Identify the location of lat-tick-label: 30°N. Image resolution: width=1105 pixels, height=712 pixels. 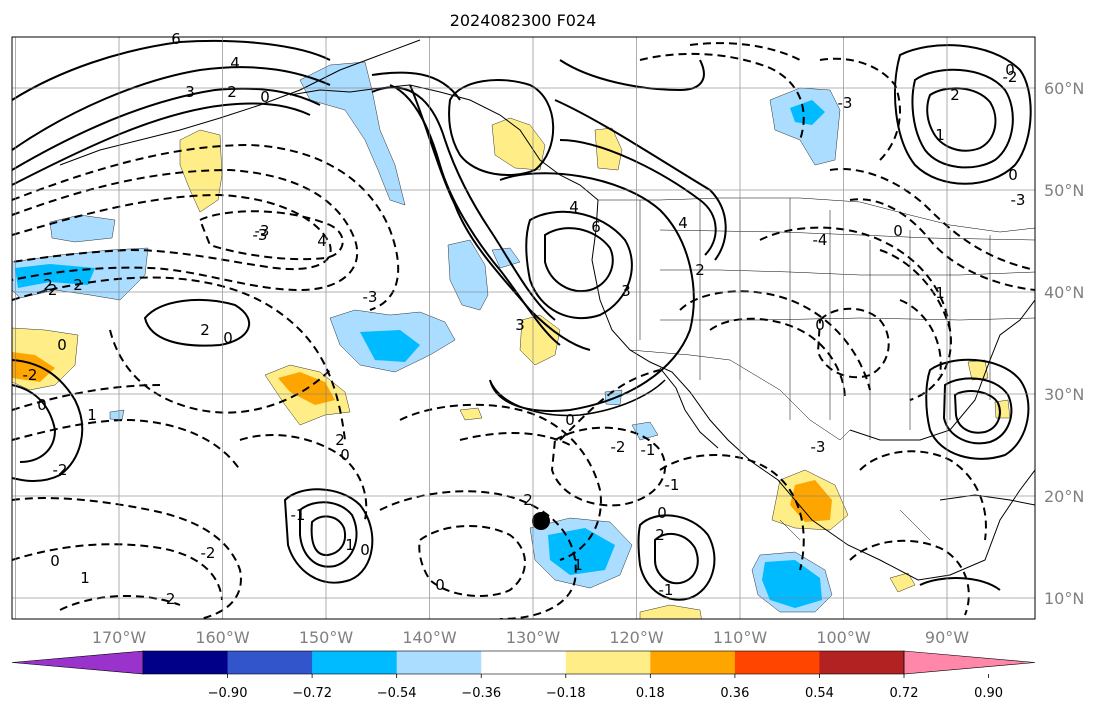
(1064, 394).